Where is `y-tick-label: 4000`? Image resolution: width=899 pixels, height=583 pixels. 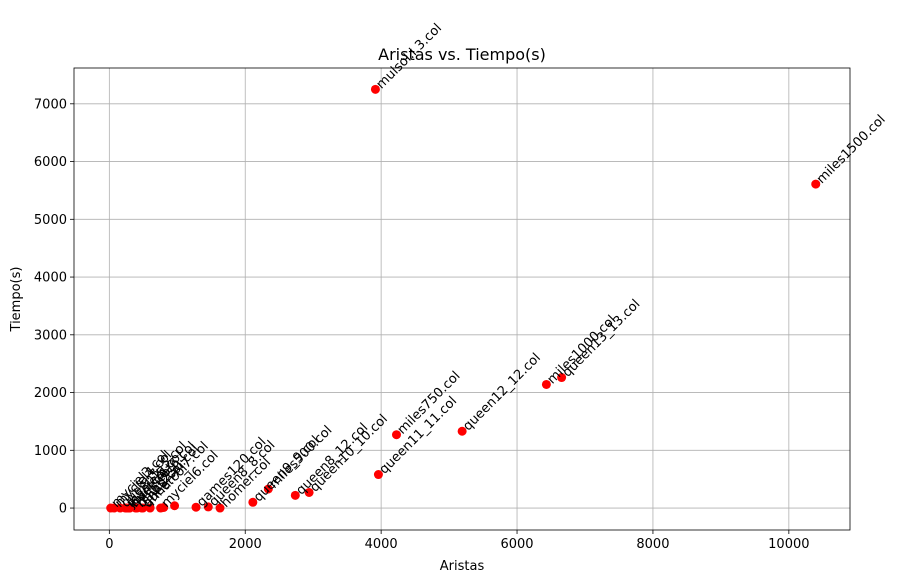 y-tick-label: 4000 is located at coordinates (50, 278).